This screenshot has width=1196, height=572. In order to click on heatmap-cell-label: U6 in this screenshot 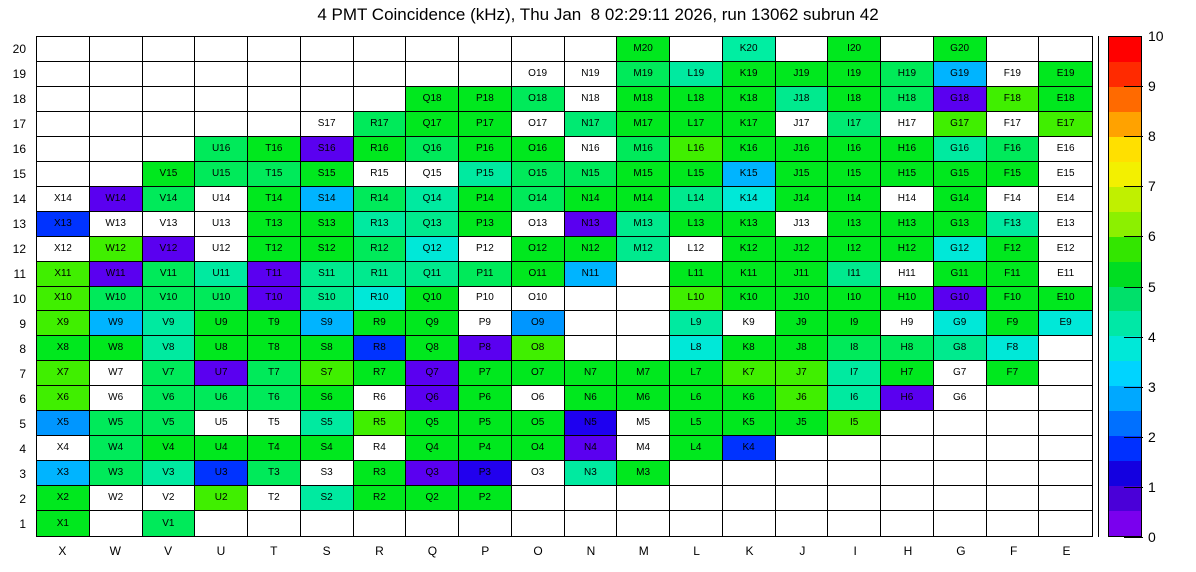, I will do `click(221, 398)`.